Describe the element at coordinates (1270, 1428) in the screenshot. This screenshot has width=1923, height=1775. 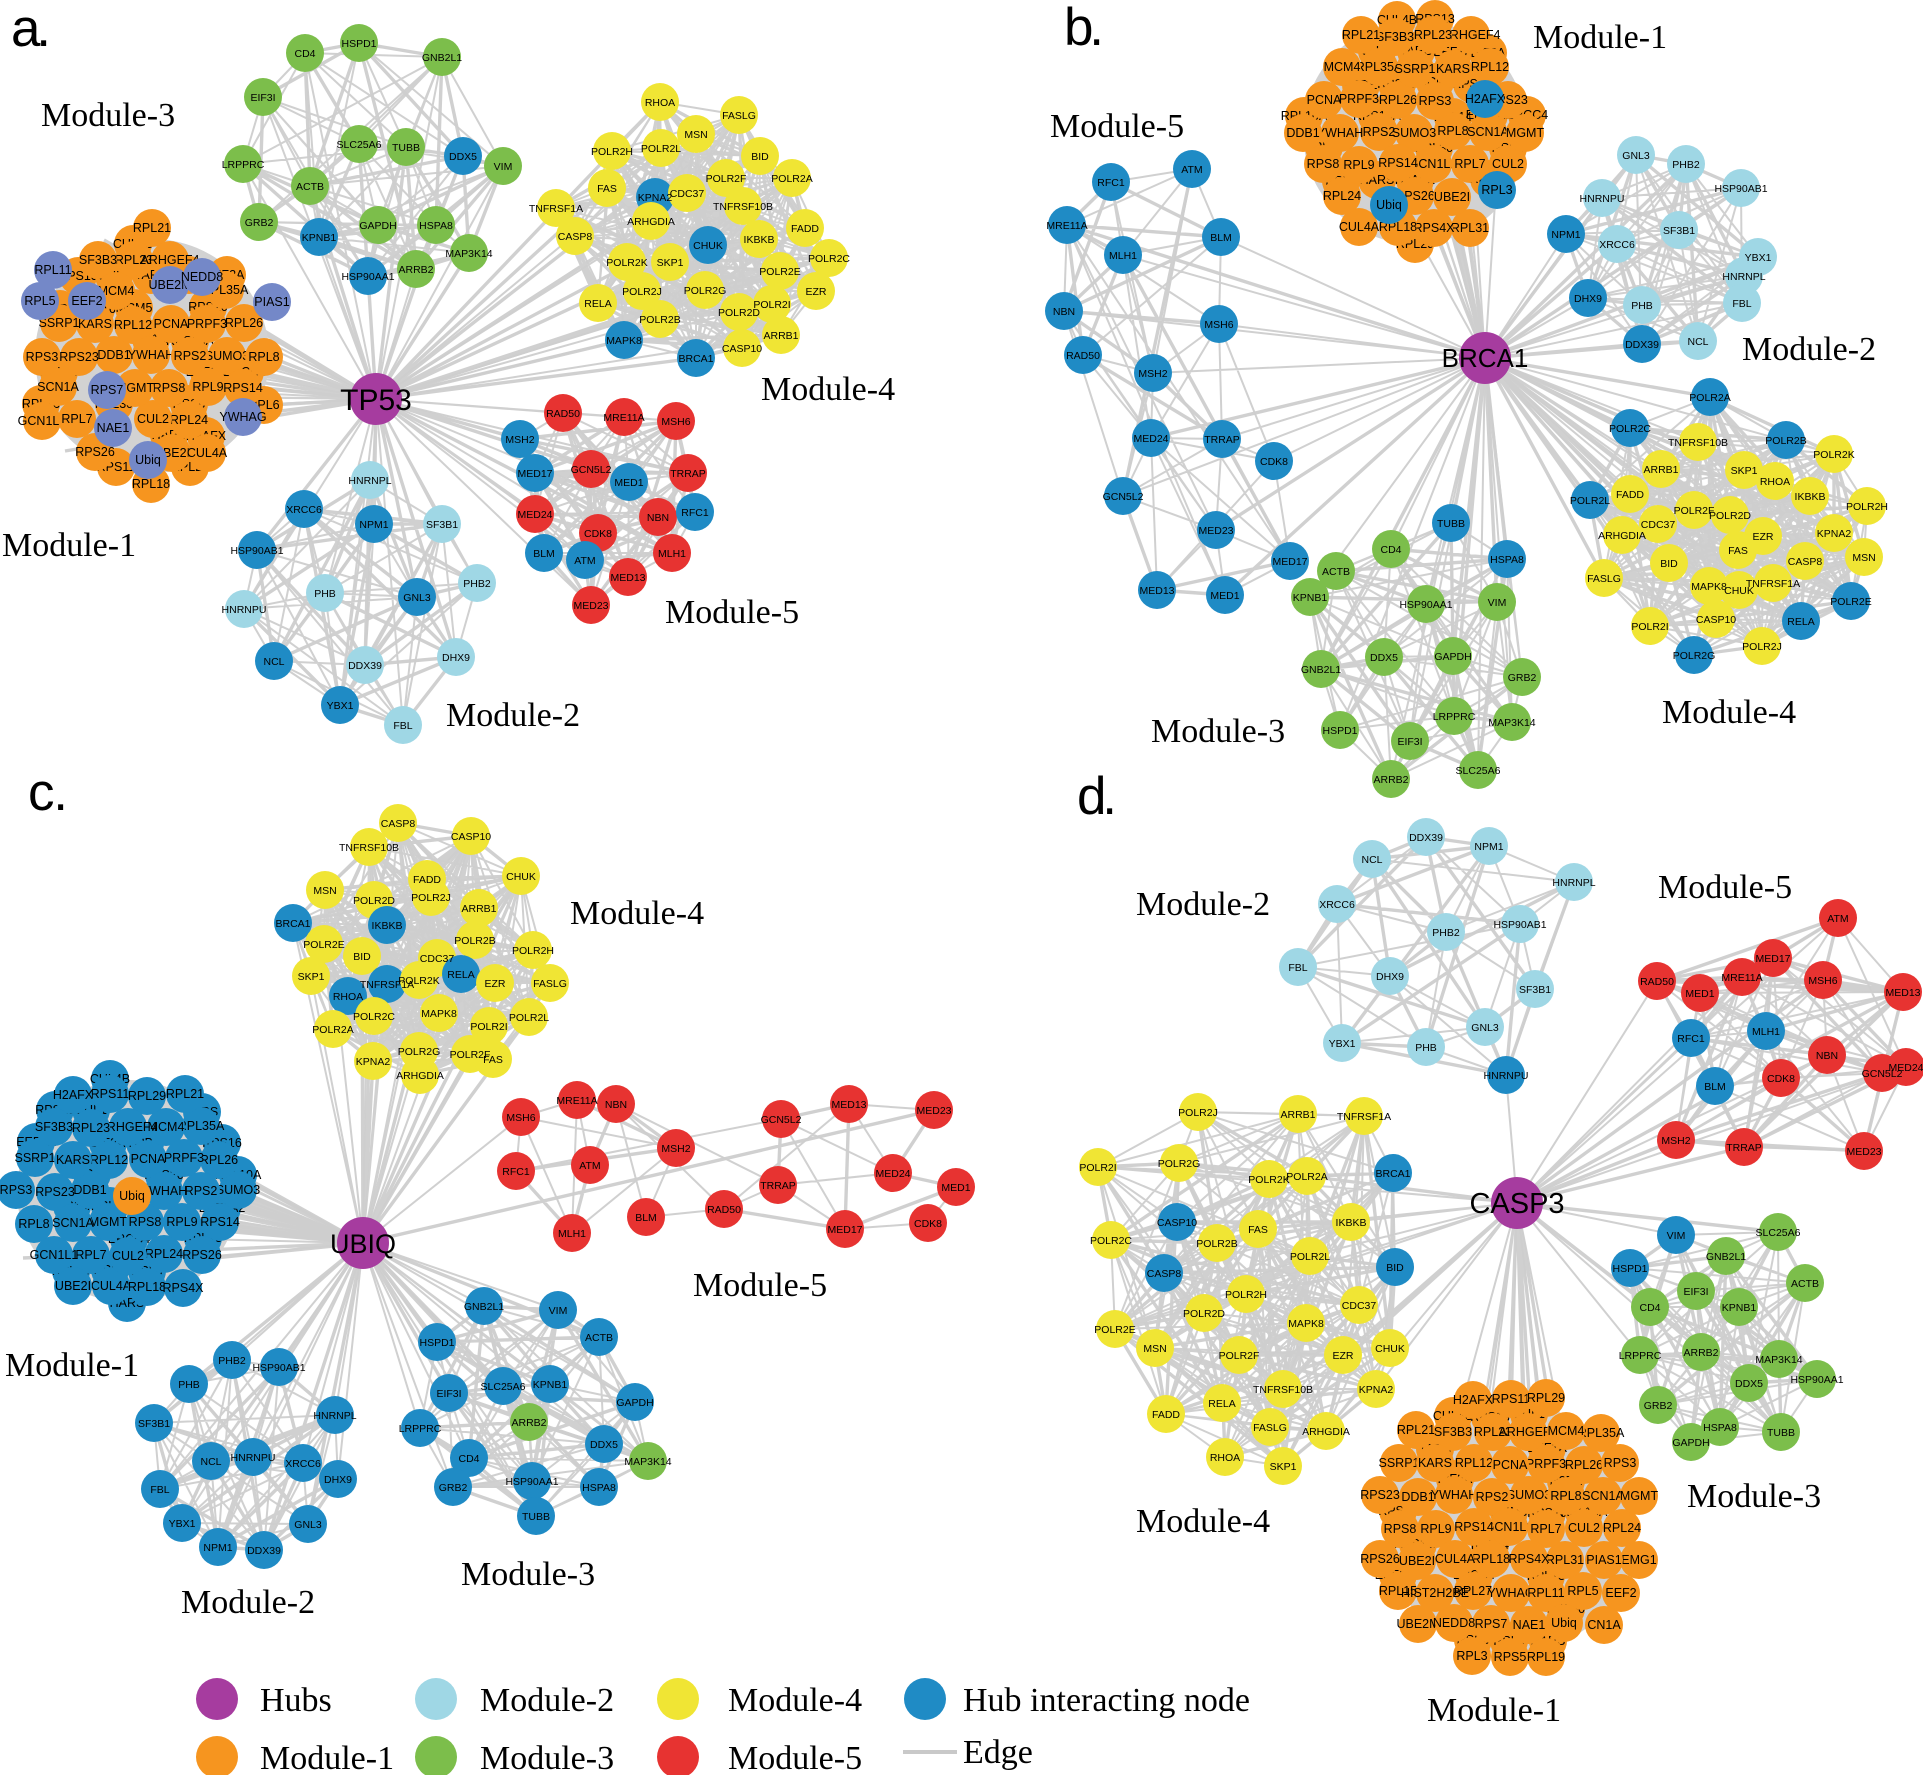
I see `svg-text: FASLG` at that location.